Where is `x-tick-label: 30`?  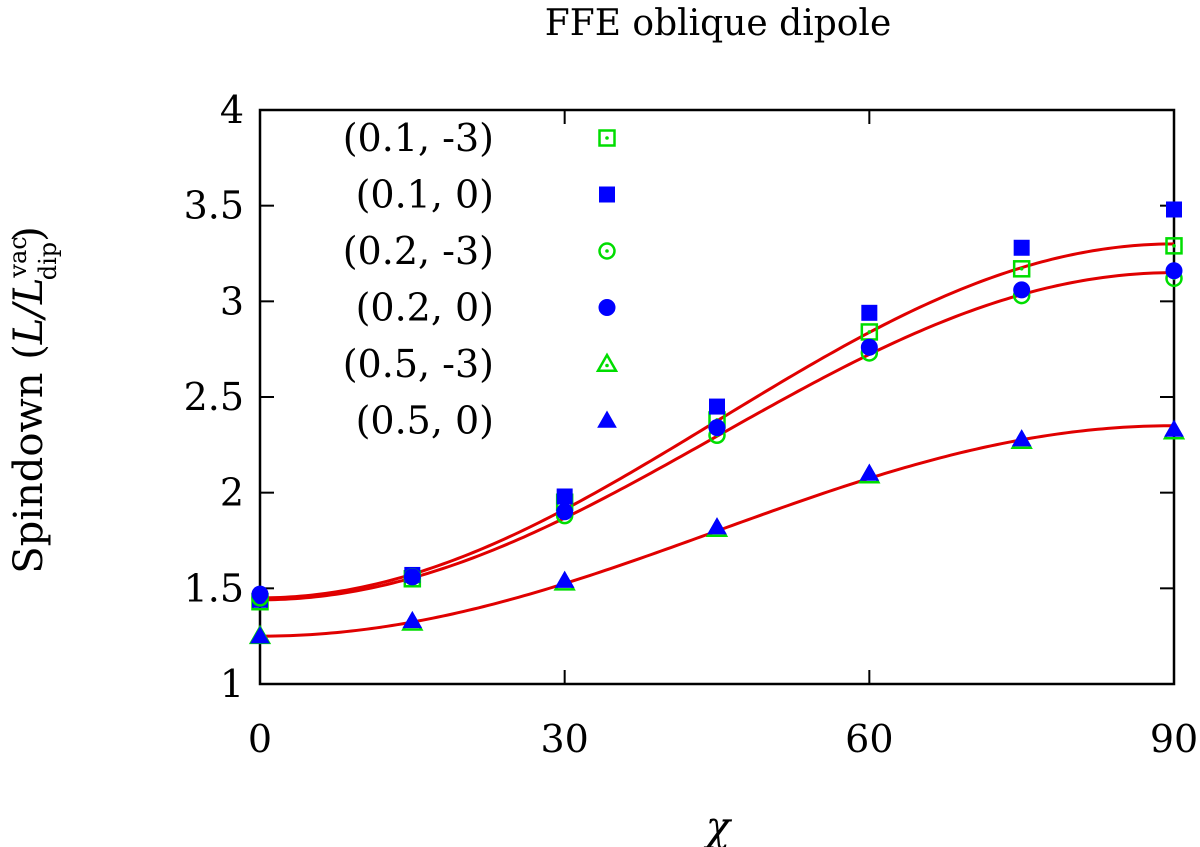 x-tick-label: 30 is located at coordinates (564, 739).